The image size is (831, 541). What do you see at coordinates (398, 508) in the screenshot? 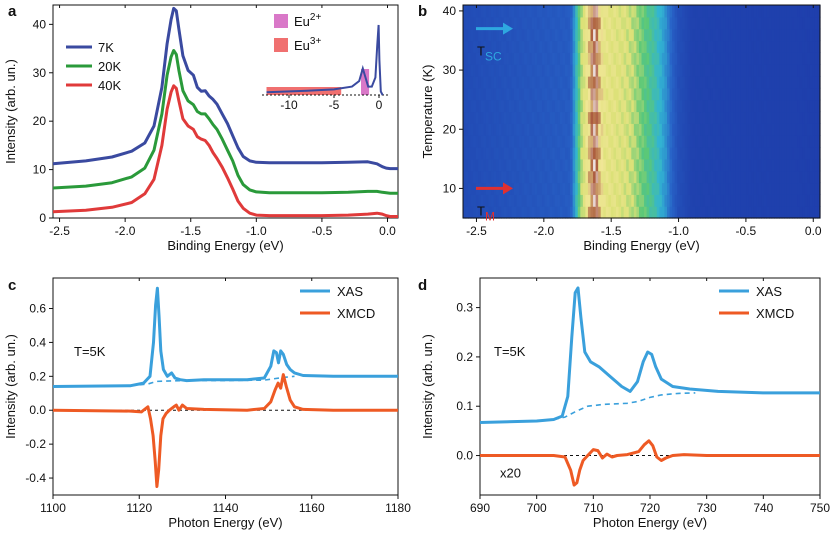
I see `x-tick-label: 1180` at bounding box center [398, 508].